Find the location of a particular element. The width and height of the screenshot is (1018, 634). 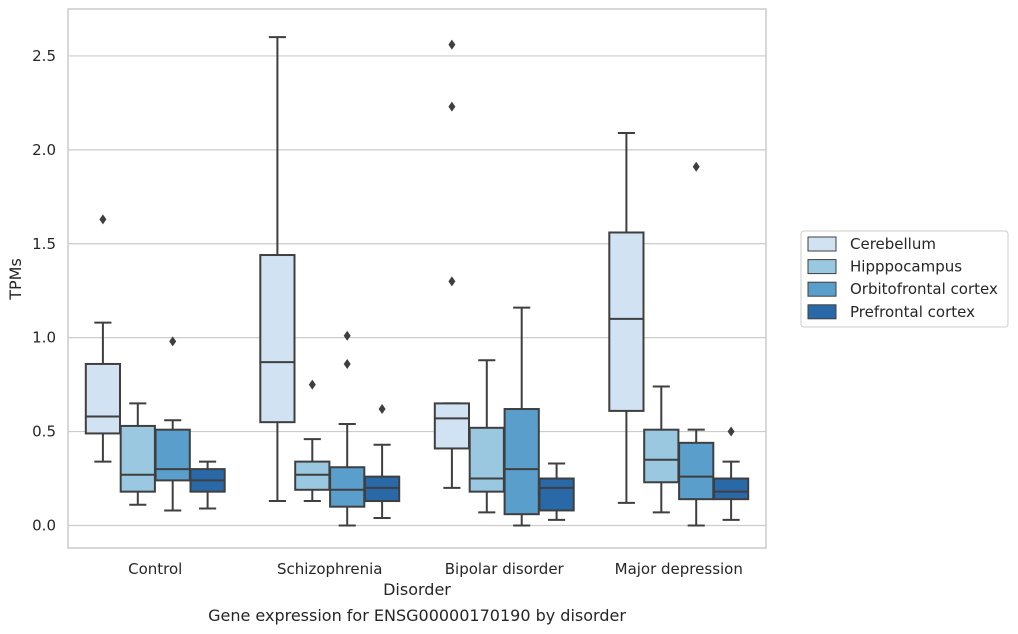

y-tick-label: 2.5 is located at coordinates (44, 56).